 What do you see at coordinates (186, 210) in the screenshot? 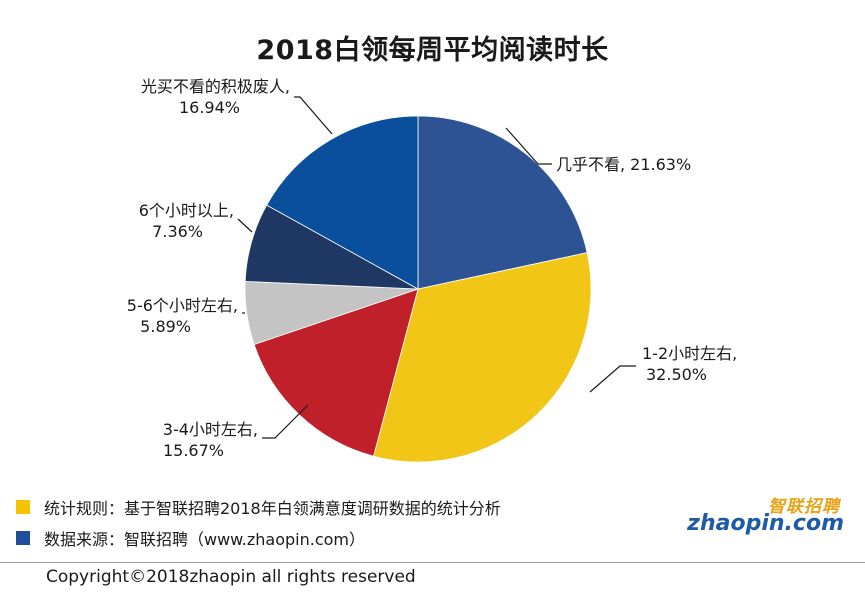
I see `slice-label-4: 6个小时以上,` at bounding box center [186, 210].